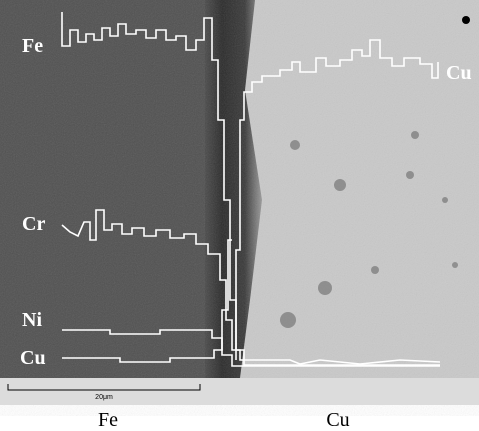 The image size is (479, 431). Describe the element at coordinates (32, 46) in the screenshot. I see `fe-label: Fe` at that location.